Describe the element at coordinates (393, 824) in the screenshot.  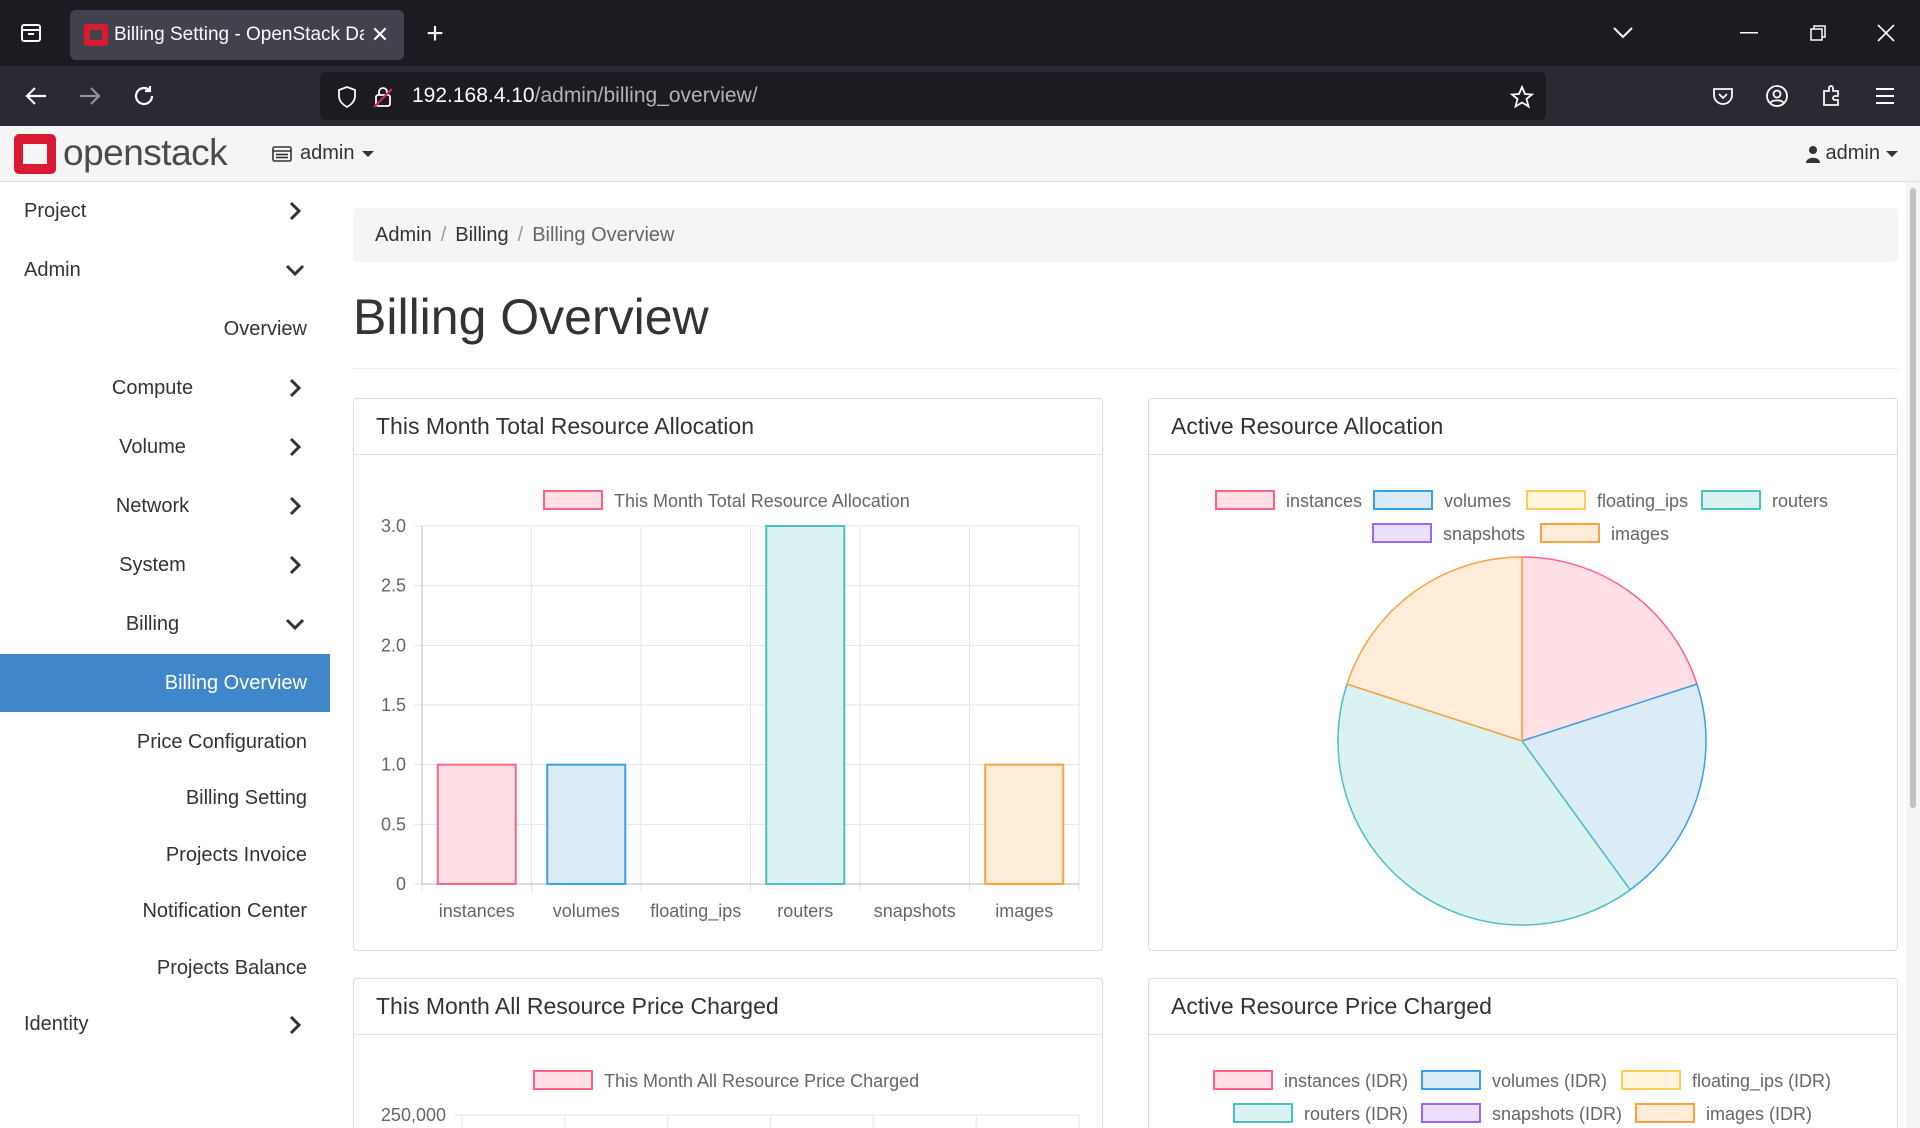
I see `y-tick-label: 0.5` at that location.